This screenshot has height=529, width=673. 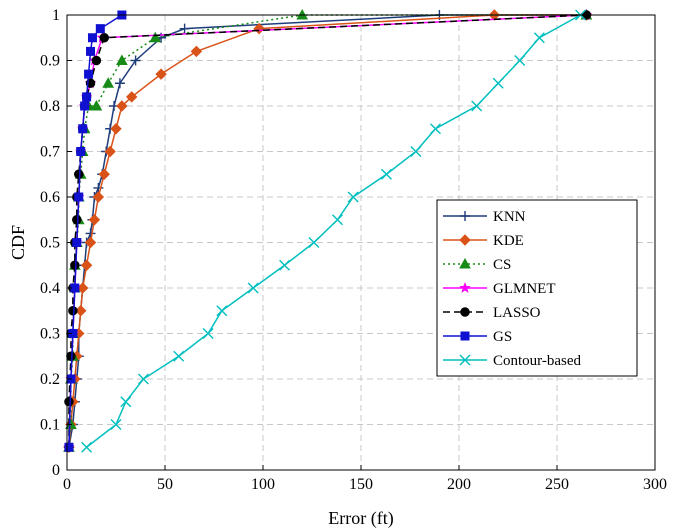 I want to click on legend-label-glmnet: GLMNET, so click(x=524, y=289).